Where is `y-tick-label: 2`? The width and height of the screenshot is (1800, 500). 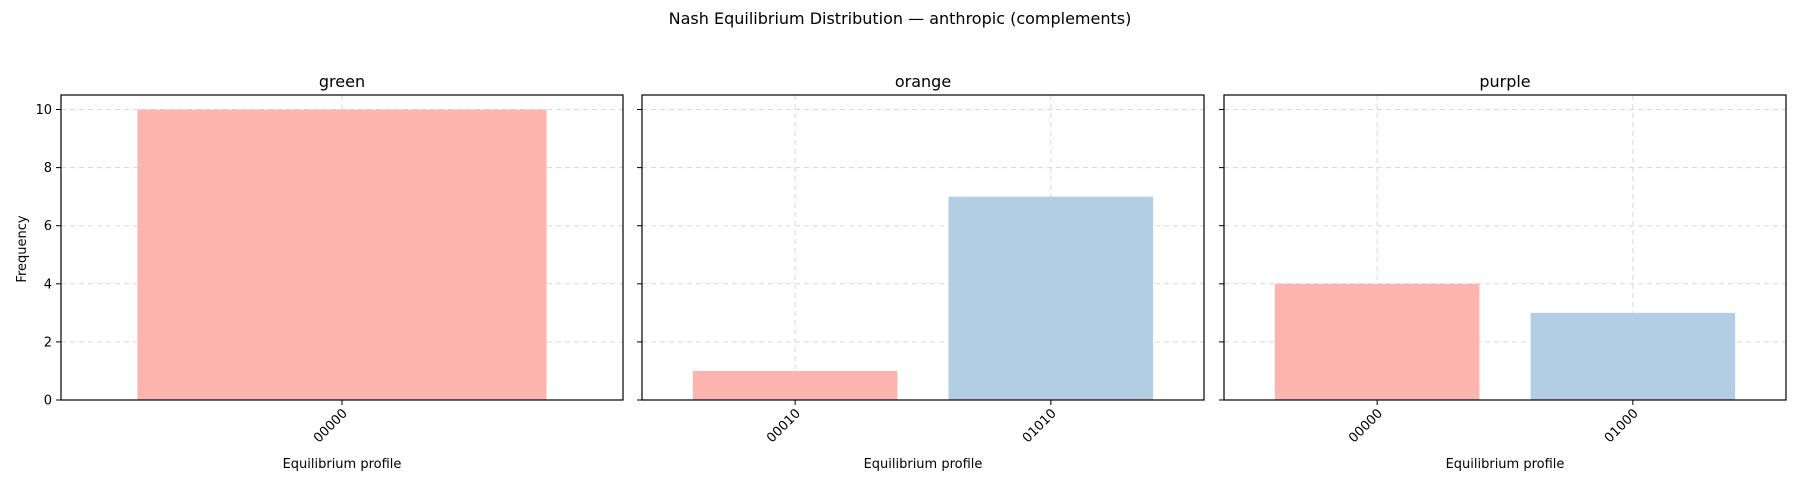 y-tick-label: 2 is located at coordinates (48, 342).